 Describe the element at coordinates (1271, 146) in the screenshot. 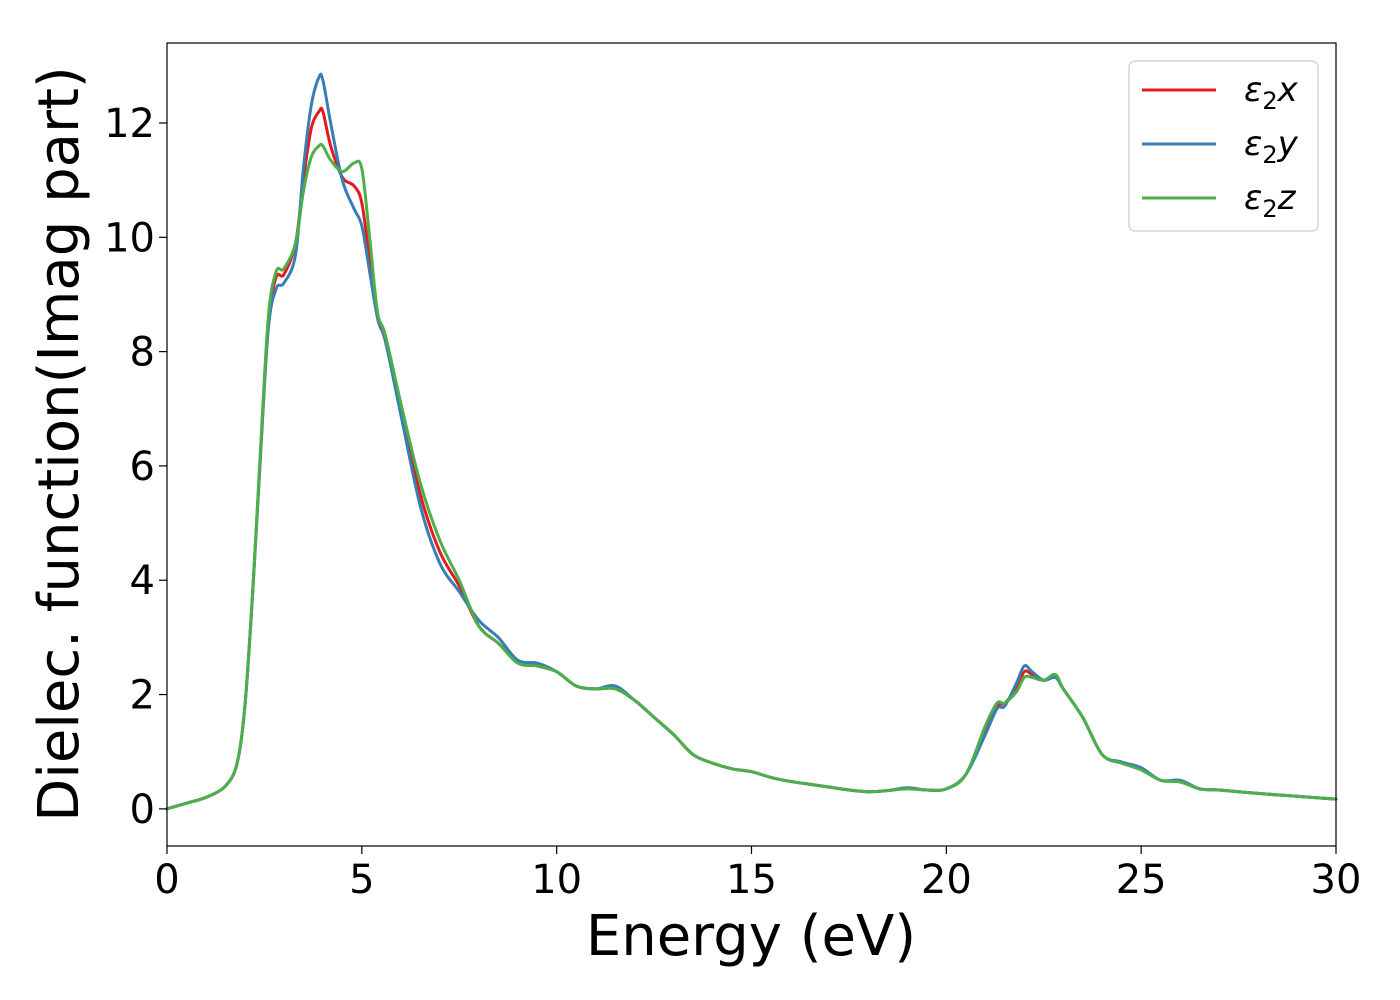

I see `legend-label-y: ε2y` at that location.